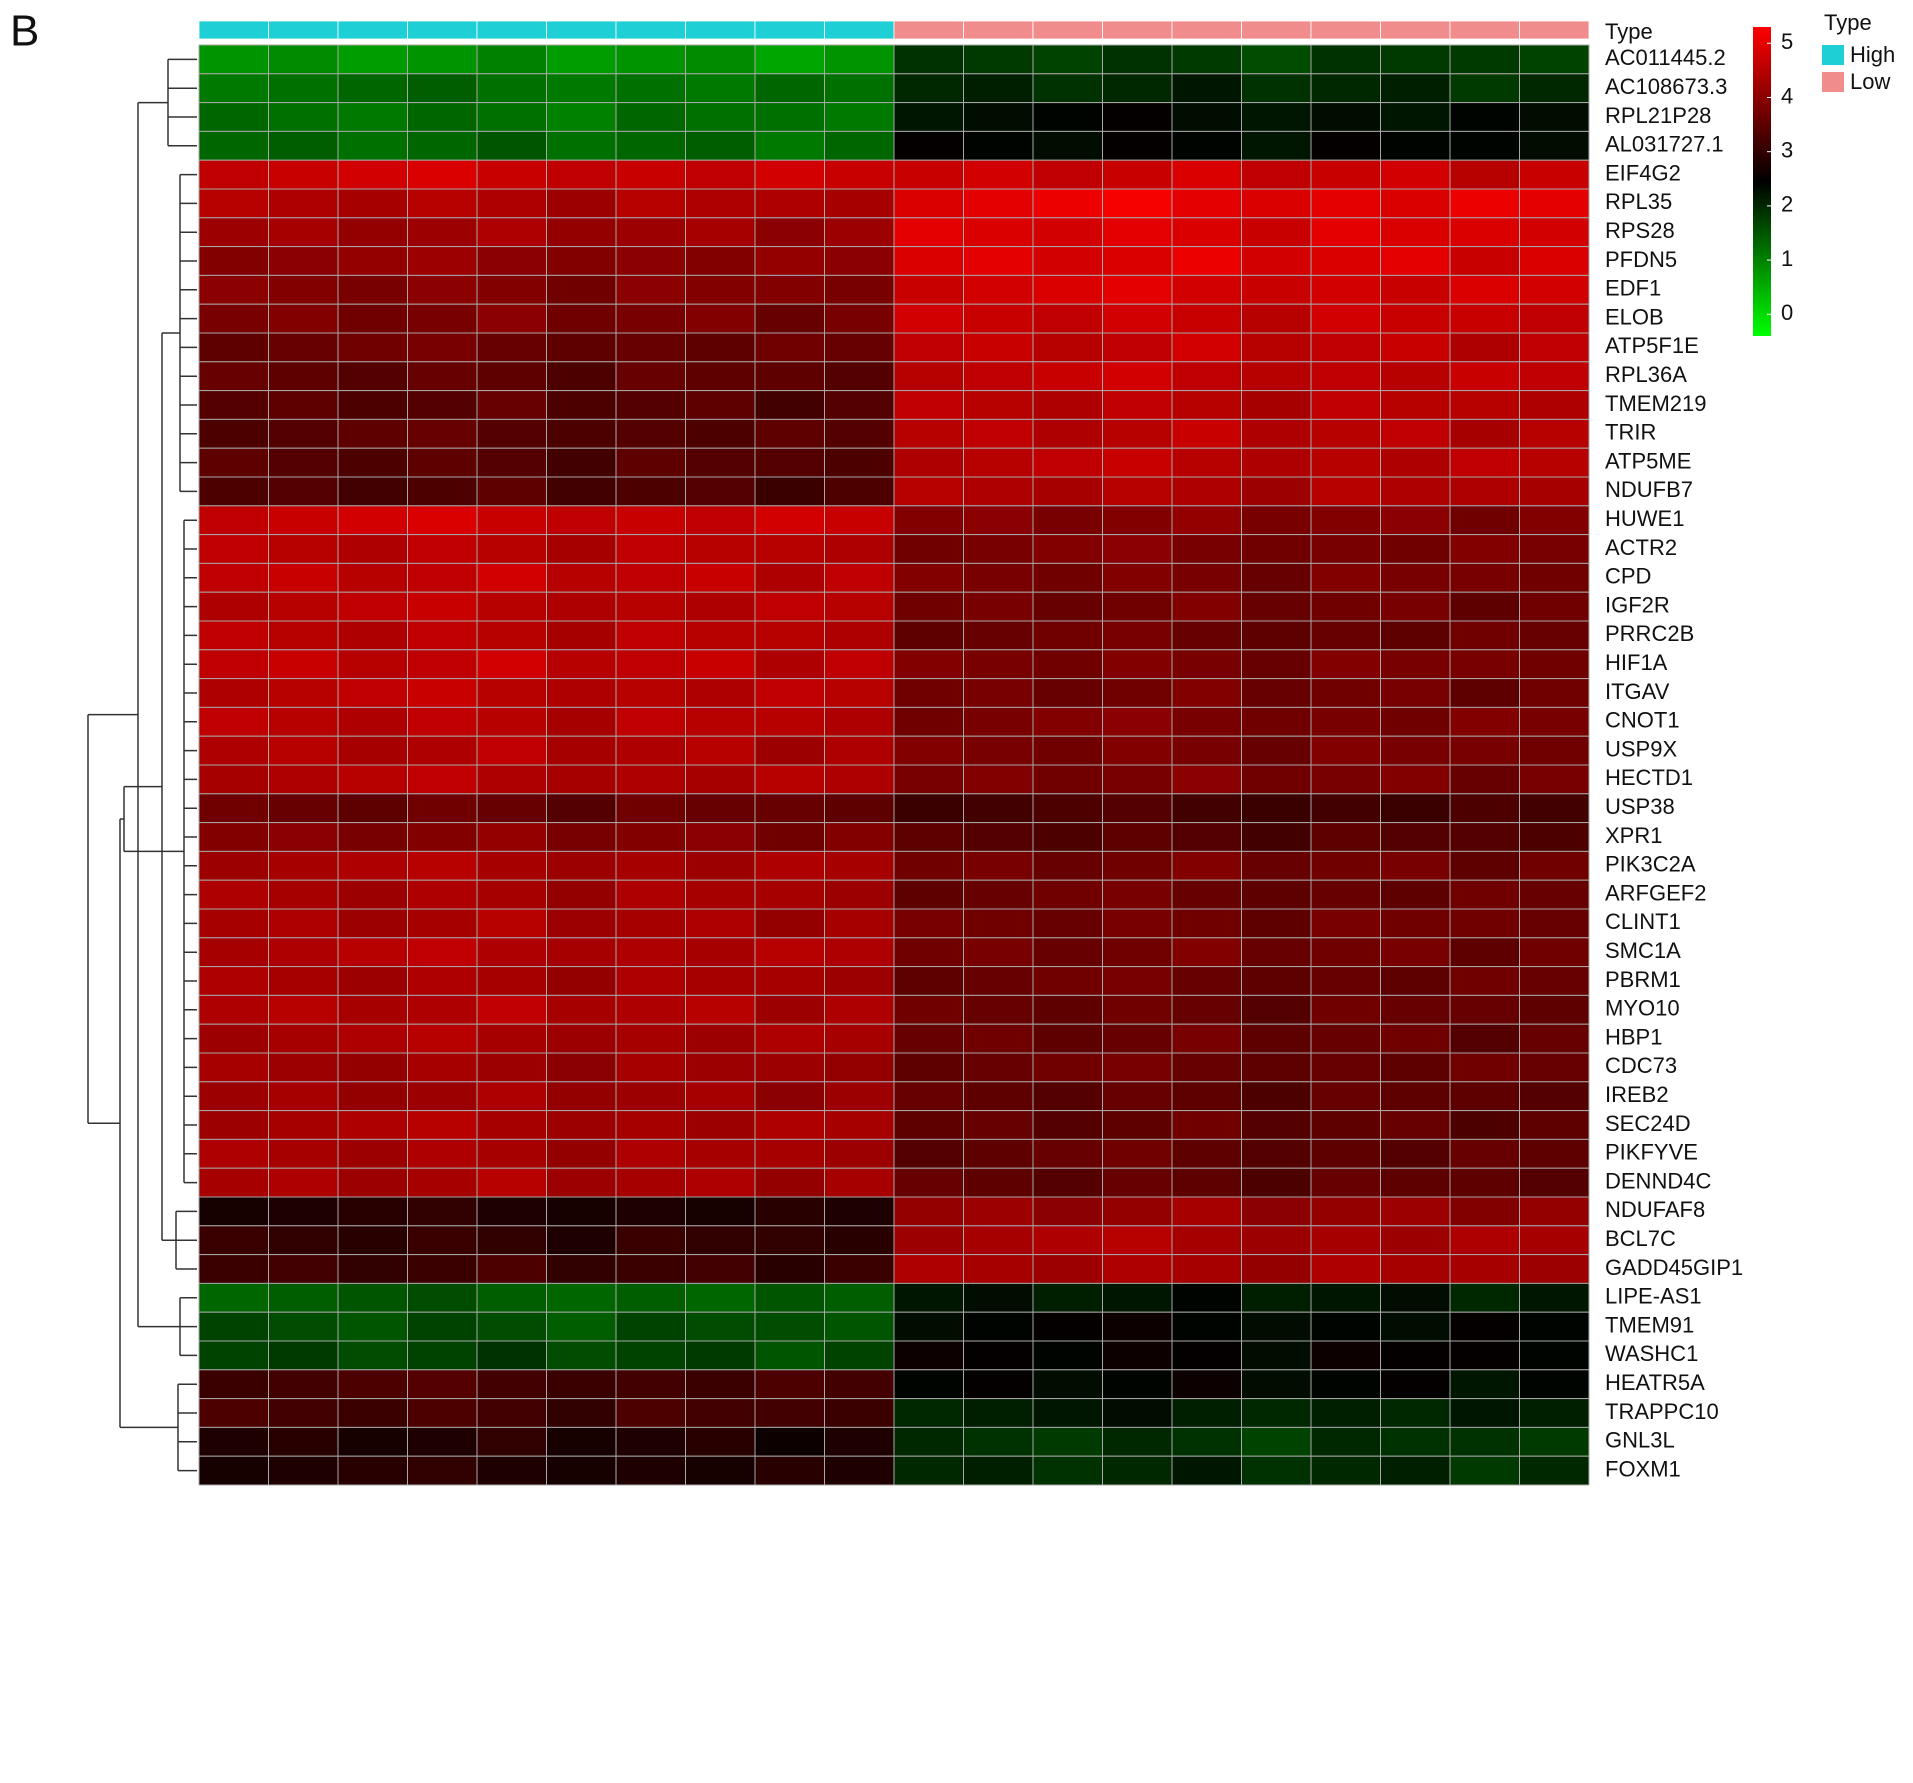  I want to click on row-label: GNL3L, so click(1640, 1440).